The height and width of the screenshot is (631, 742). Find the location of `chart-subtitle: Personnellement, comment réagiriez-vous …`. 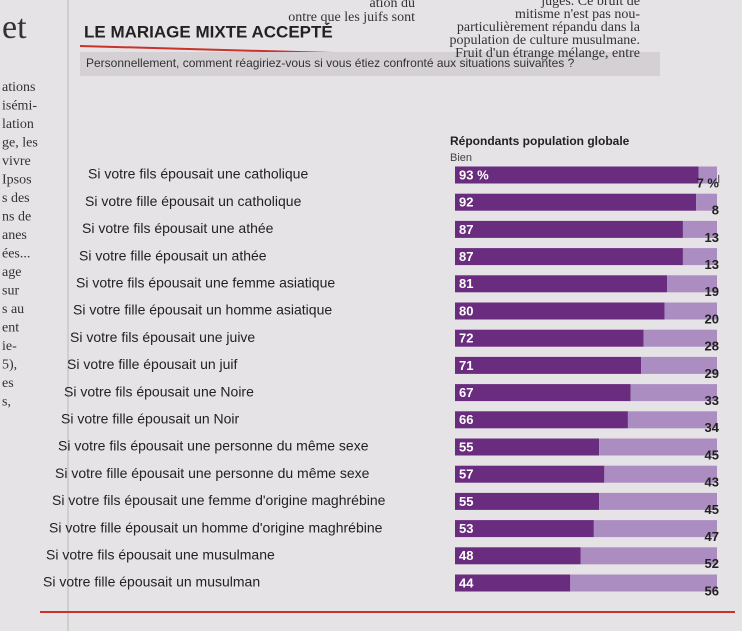

chart-subtitle: Personnellement, comment réagiriez-vous … is located at coordinates (330, 63).